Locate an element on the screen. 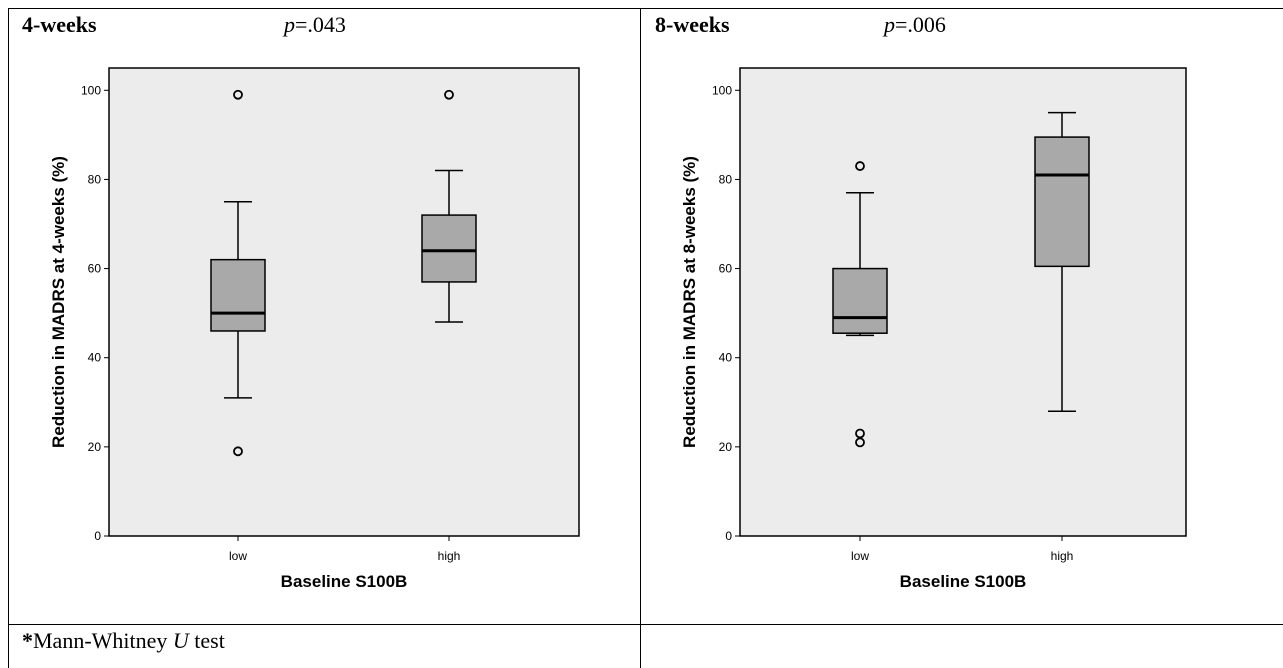 This screenshot has height=668, width=1283. footnote-post: test is located at coordinates (206, 640).